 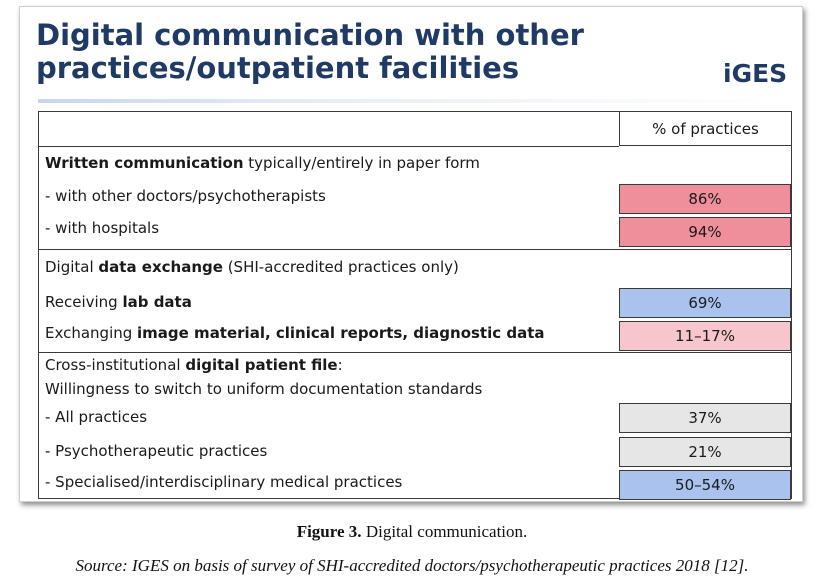 I want to click on row-label-lab-data: Receiving lab data, so click(x=118, y=302).